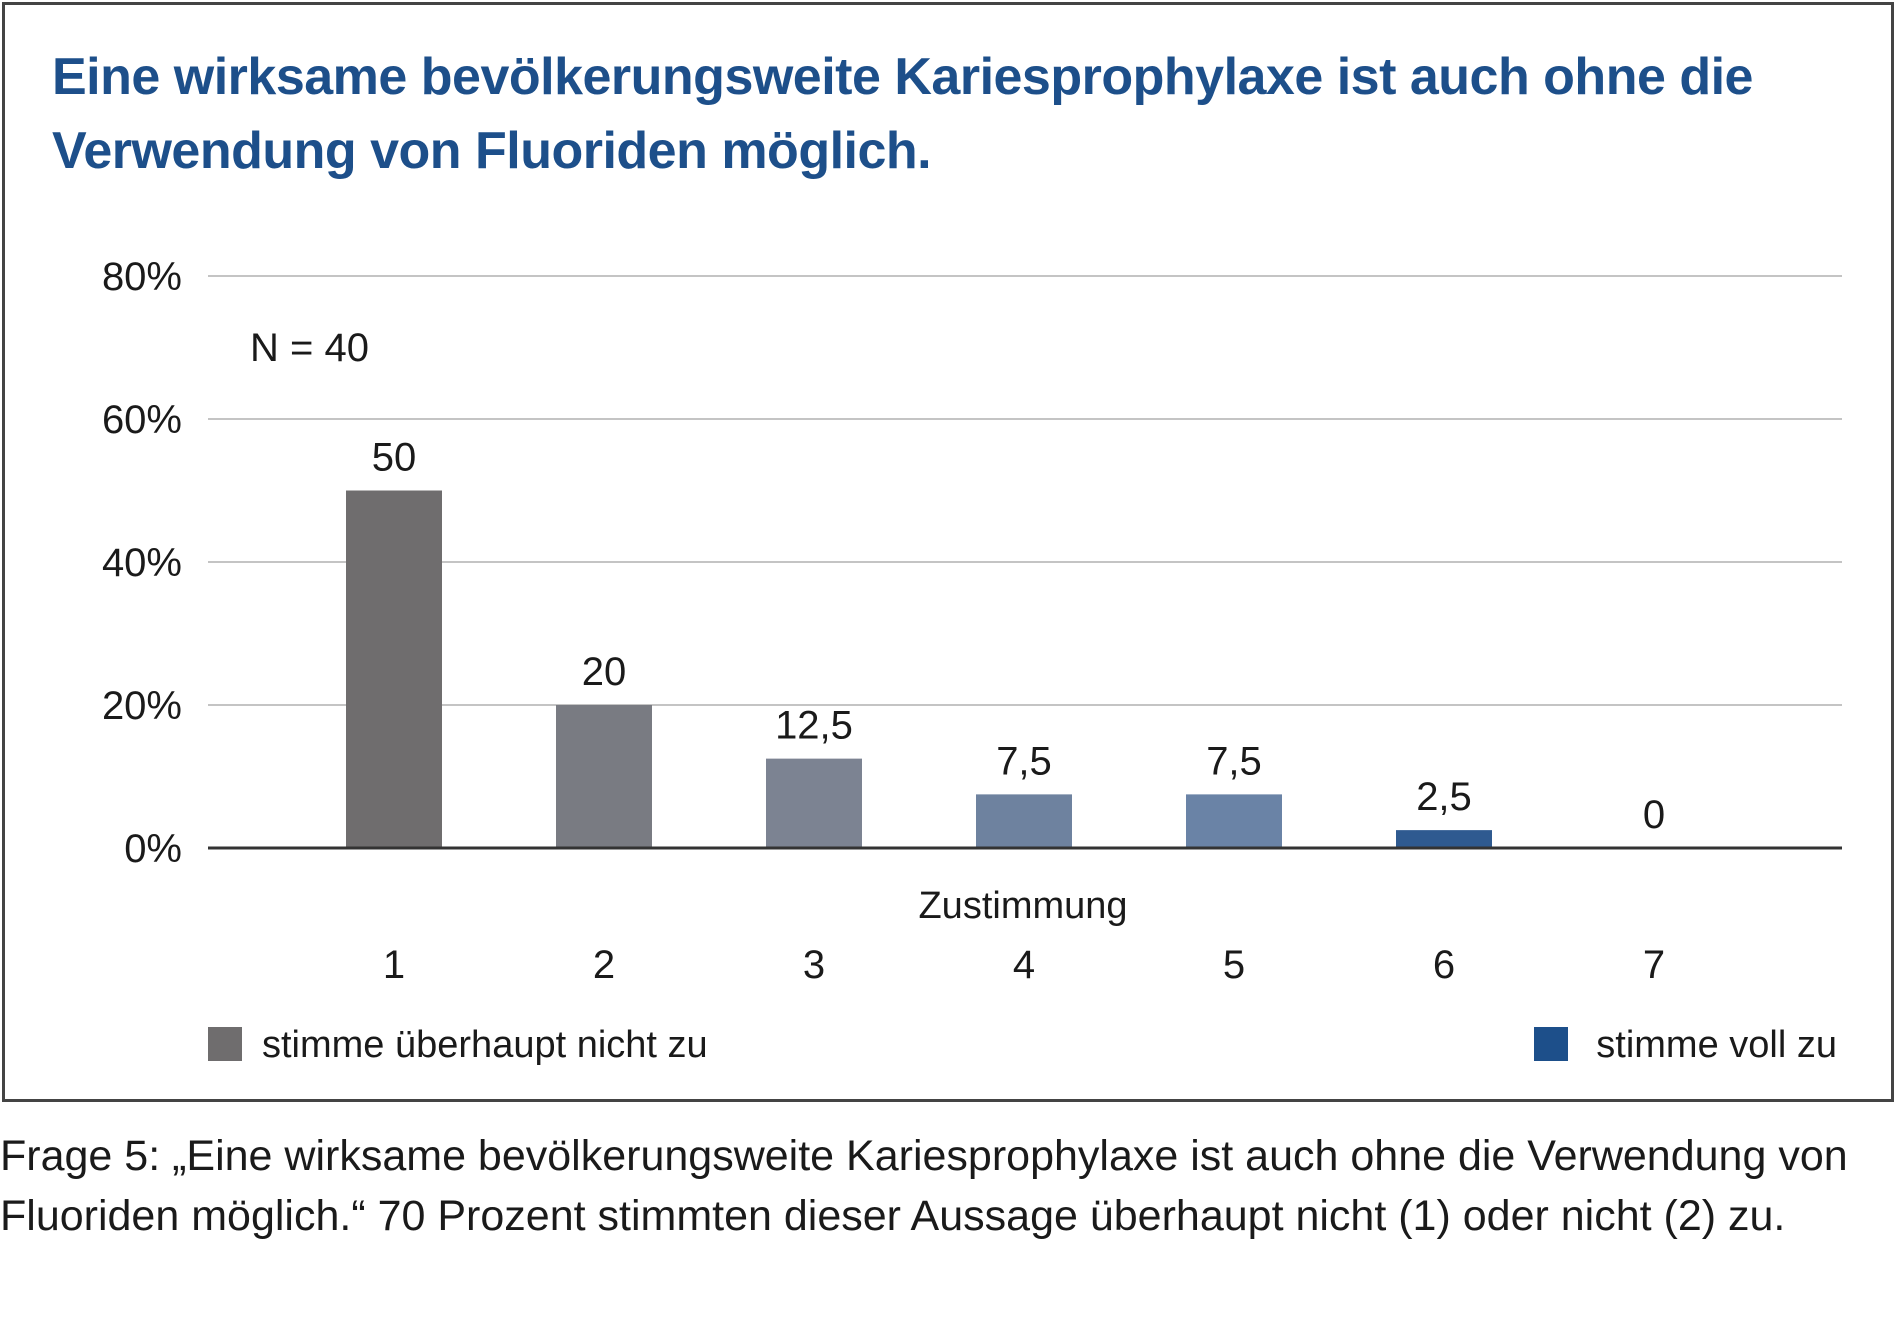 The height and width of the screenshot is (1319, 1900). I want to click on legend-label-low: stimme überhaupt nicht zu, so click(485, 1045).